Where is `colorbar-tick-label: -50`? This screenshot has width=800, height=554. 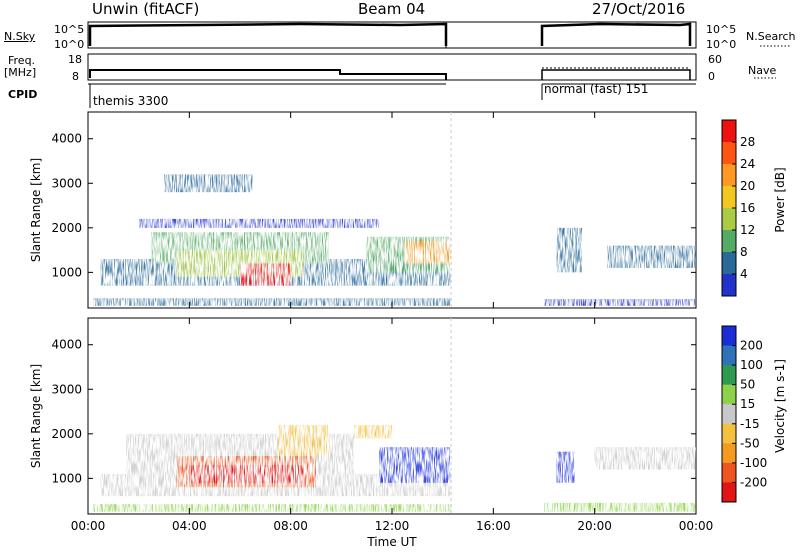
colorbar-tick-label: -50 is located at coordinates (750, 443).